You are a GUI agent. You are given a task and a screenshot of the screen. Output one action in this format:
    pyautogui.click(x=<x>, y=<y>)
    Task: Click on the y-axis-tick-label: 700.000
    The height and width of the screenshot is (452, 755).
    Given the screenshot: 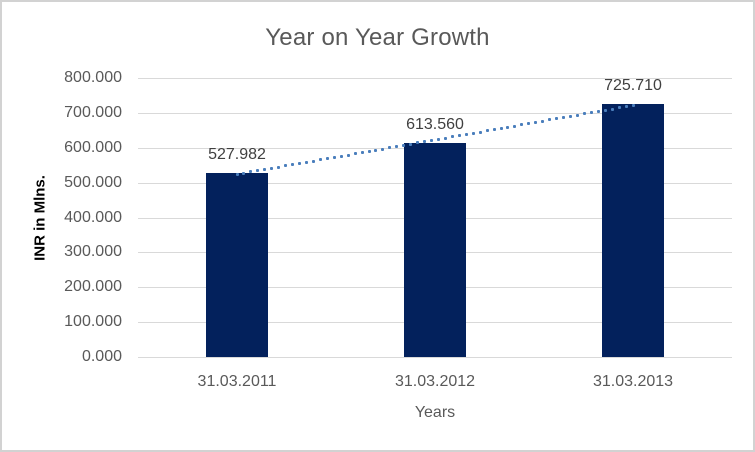 What is the action you would take?
    pyautogui.click(x=93, y=112)
    